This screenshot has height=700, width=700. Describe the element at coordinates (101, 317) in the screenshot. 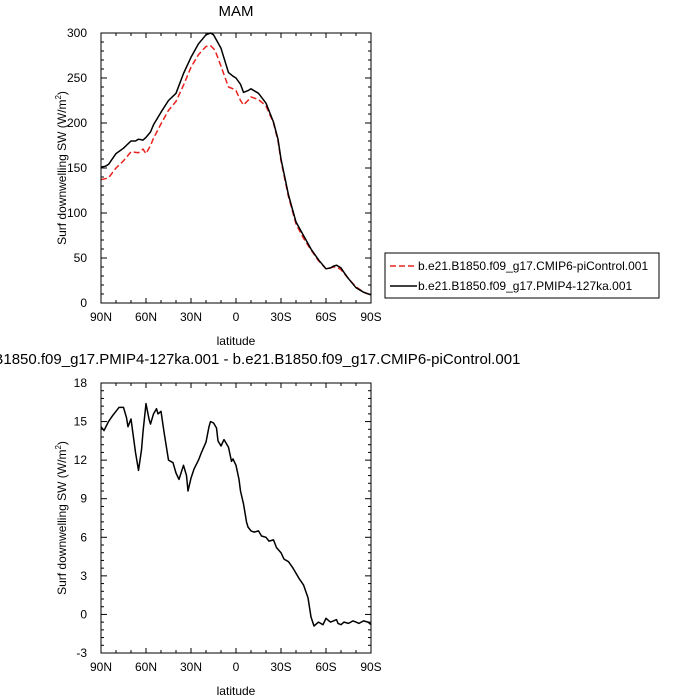

I see `top-xtick-label: 90N` at that location.